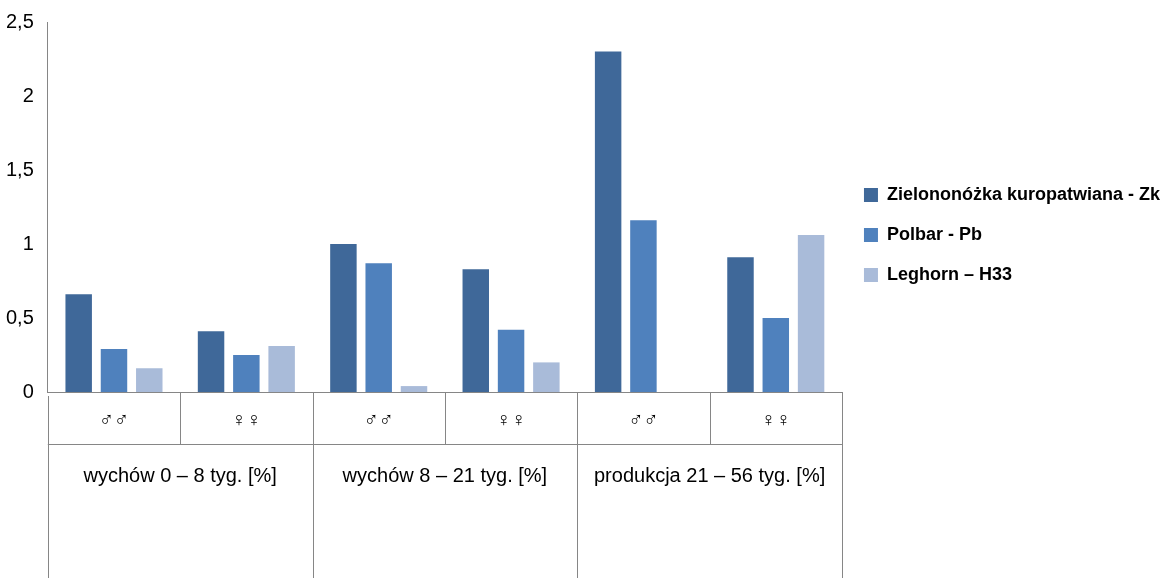  What do you see at coordinates (444, 474) in the screenshot?
I see `text: wychów 8 – 21 tyg. [%]` at bounding box center [444, 474].